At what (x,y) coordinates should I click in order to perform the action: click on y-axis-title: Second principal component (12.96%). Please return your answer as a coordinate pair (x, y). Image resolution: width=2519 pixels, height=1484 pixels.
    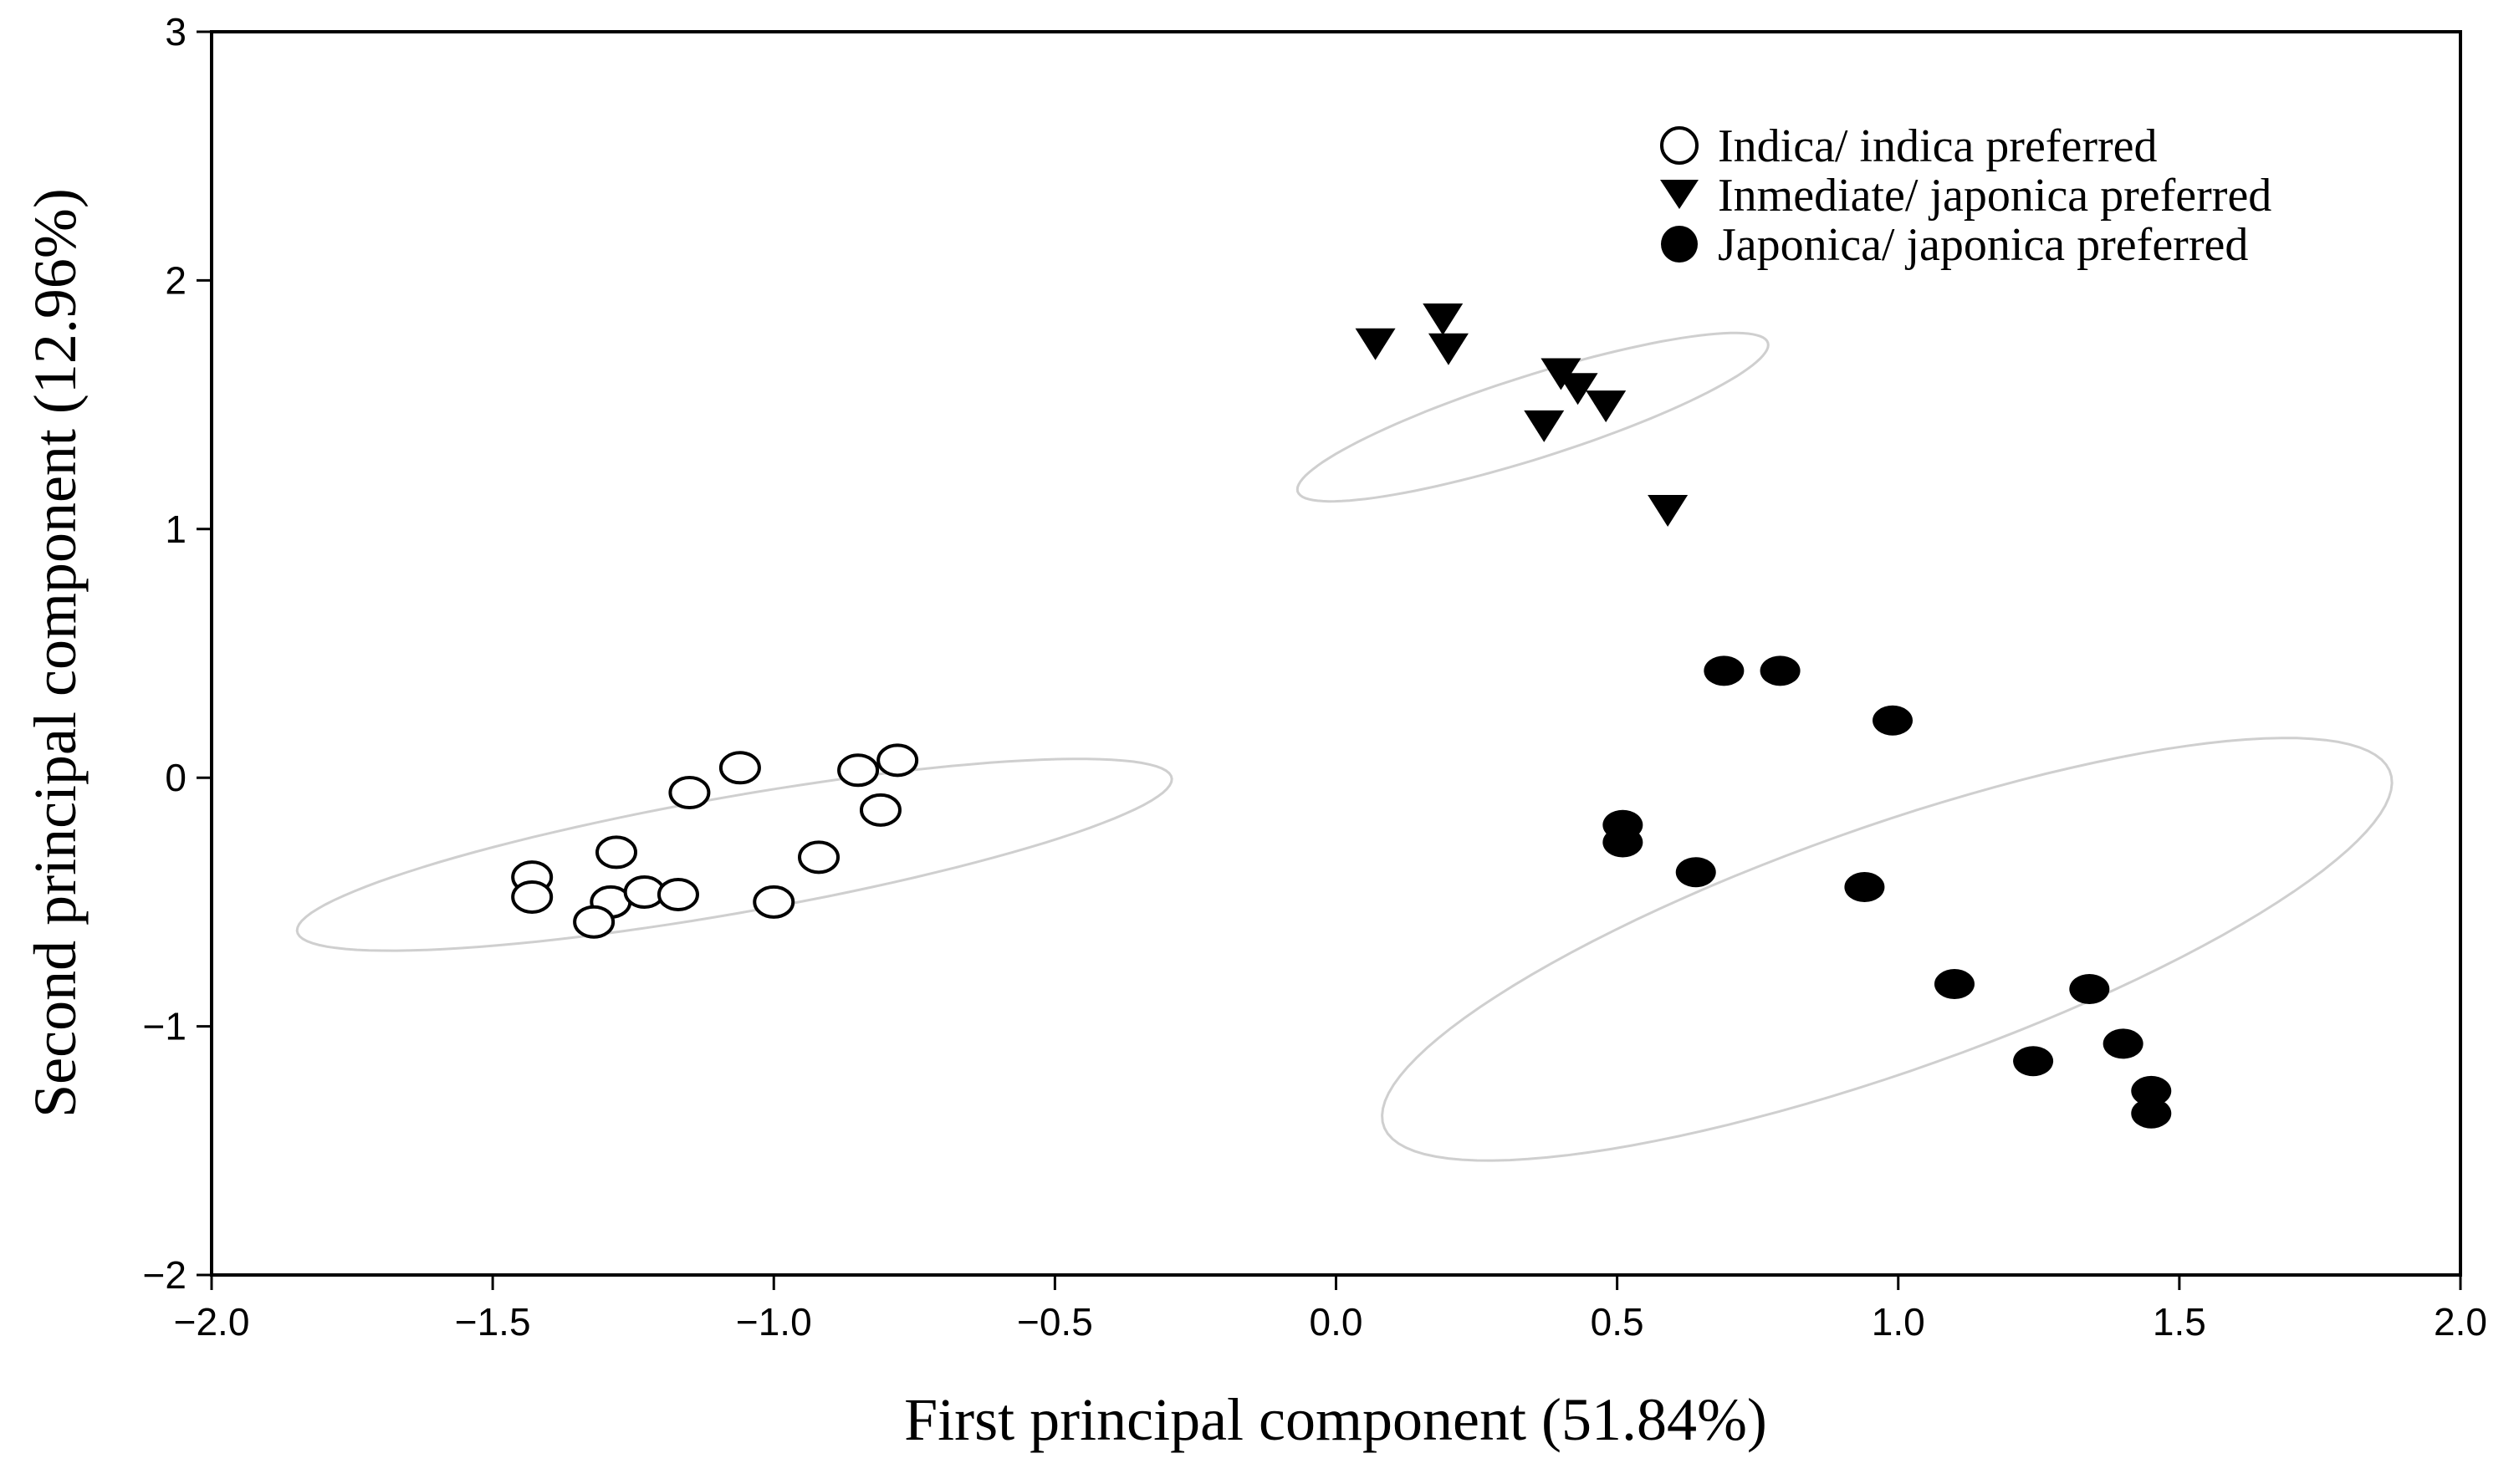
    Looking at the image, I should click on (56, 653).